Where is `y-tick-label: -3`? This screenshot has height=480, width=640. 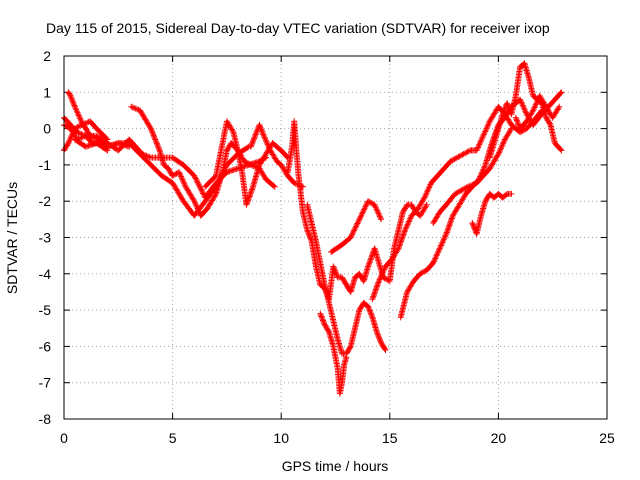
y-tick-label: -3 is located at coordinates (45, 238).